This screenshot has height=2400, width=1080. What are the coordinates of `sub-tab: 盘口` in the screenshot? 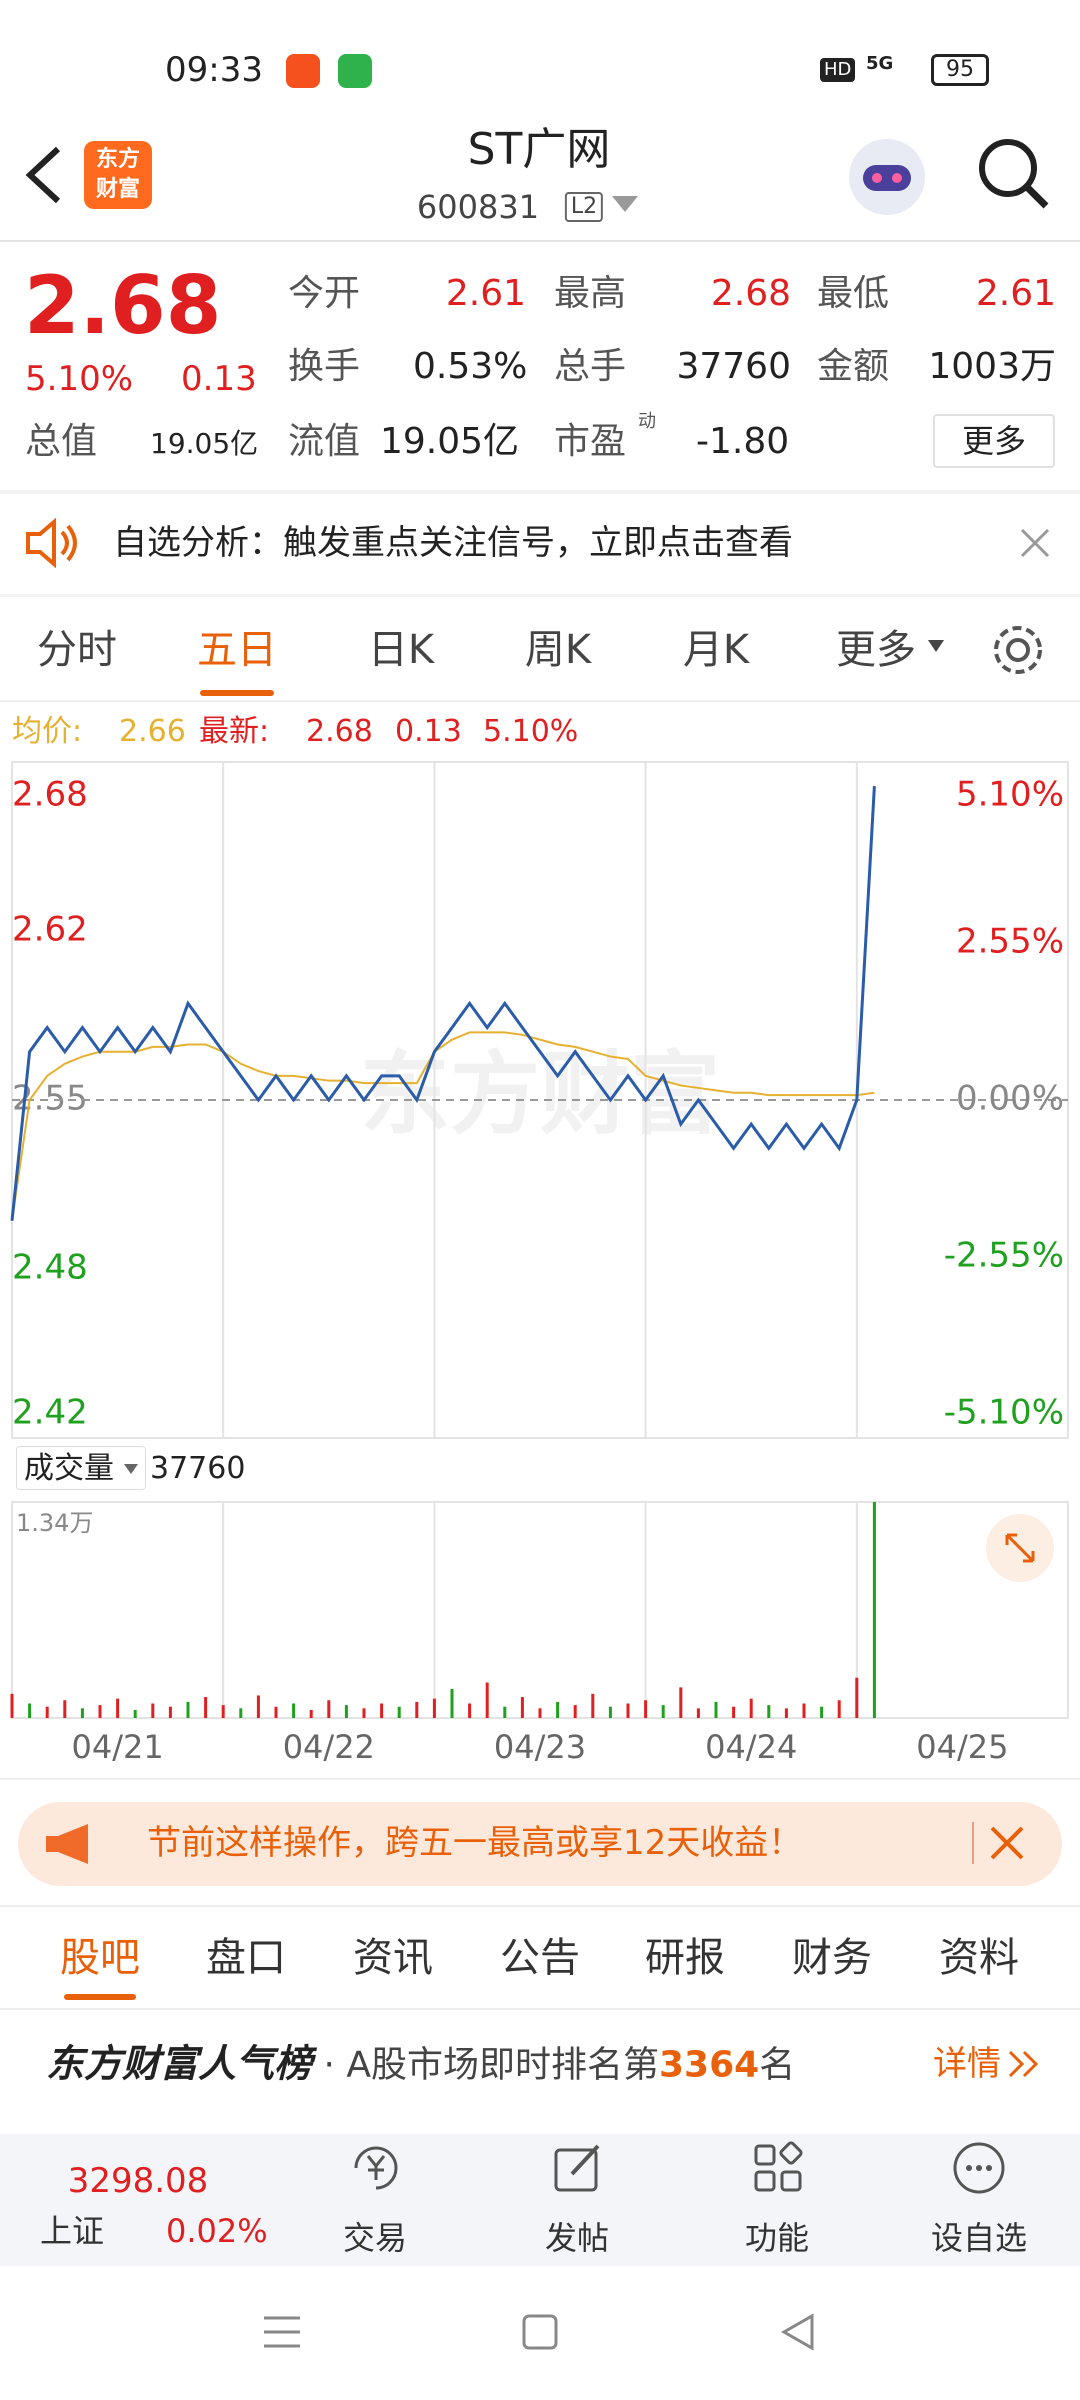 It's located at (246, 1958).